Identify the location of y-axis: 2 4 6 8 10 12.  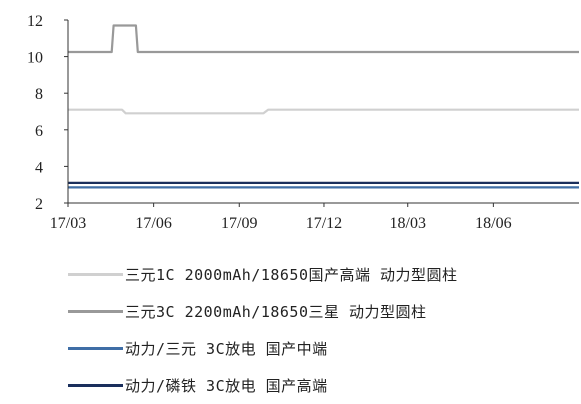
(48, 113).